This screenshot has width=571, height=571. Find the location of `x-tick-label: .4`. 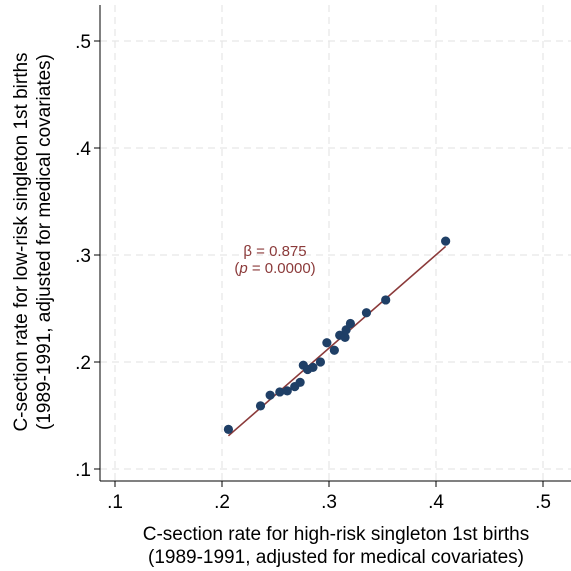

x-tick-label: .4 is located at coordinates (436, 502).